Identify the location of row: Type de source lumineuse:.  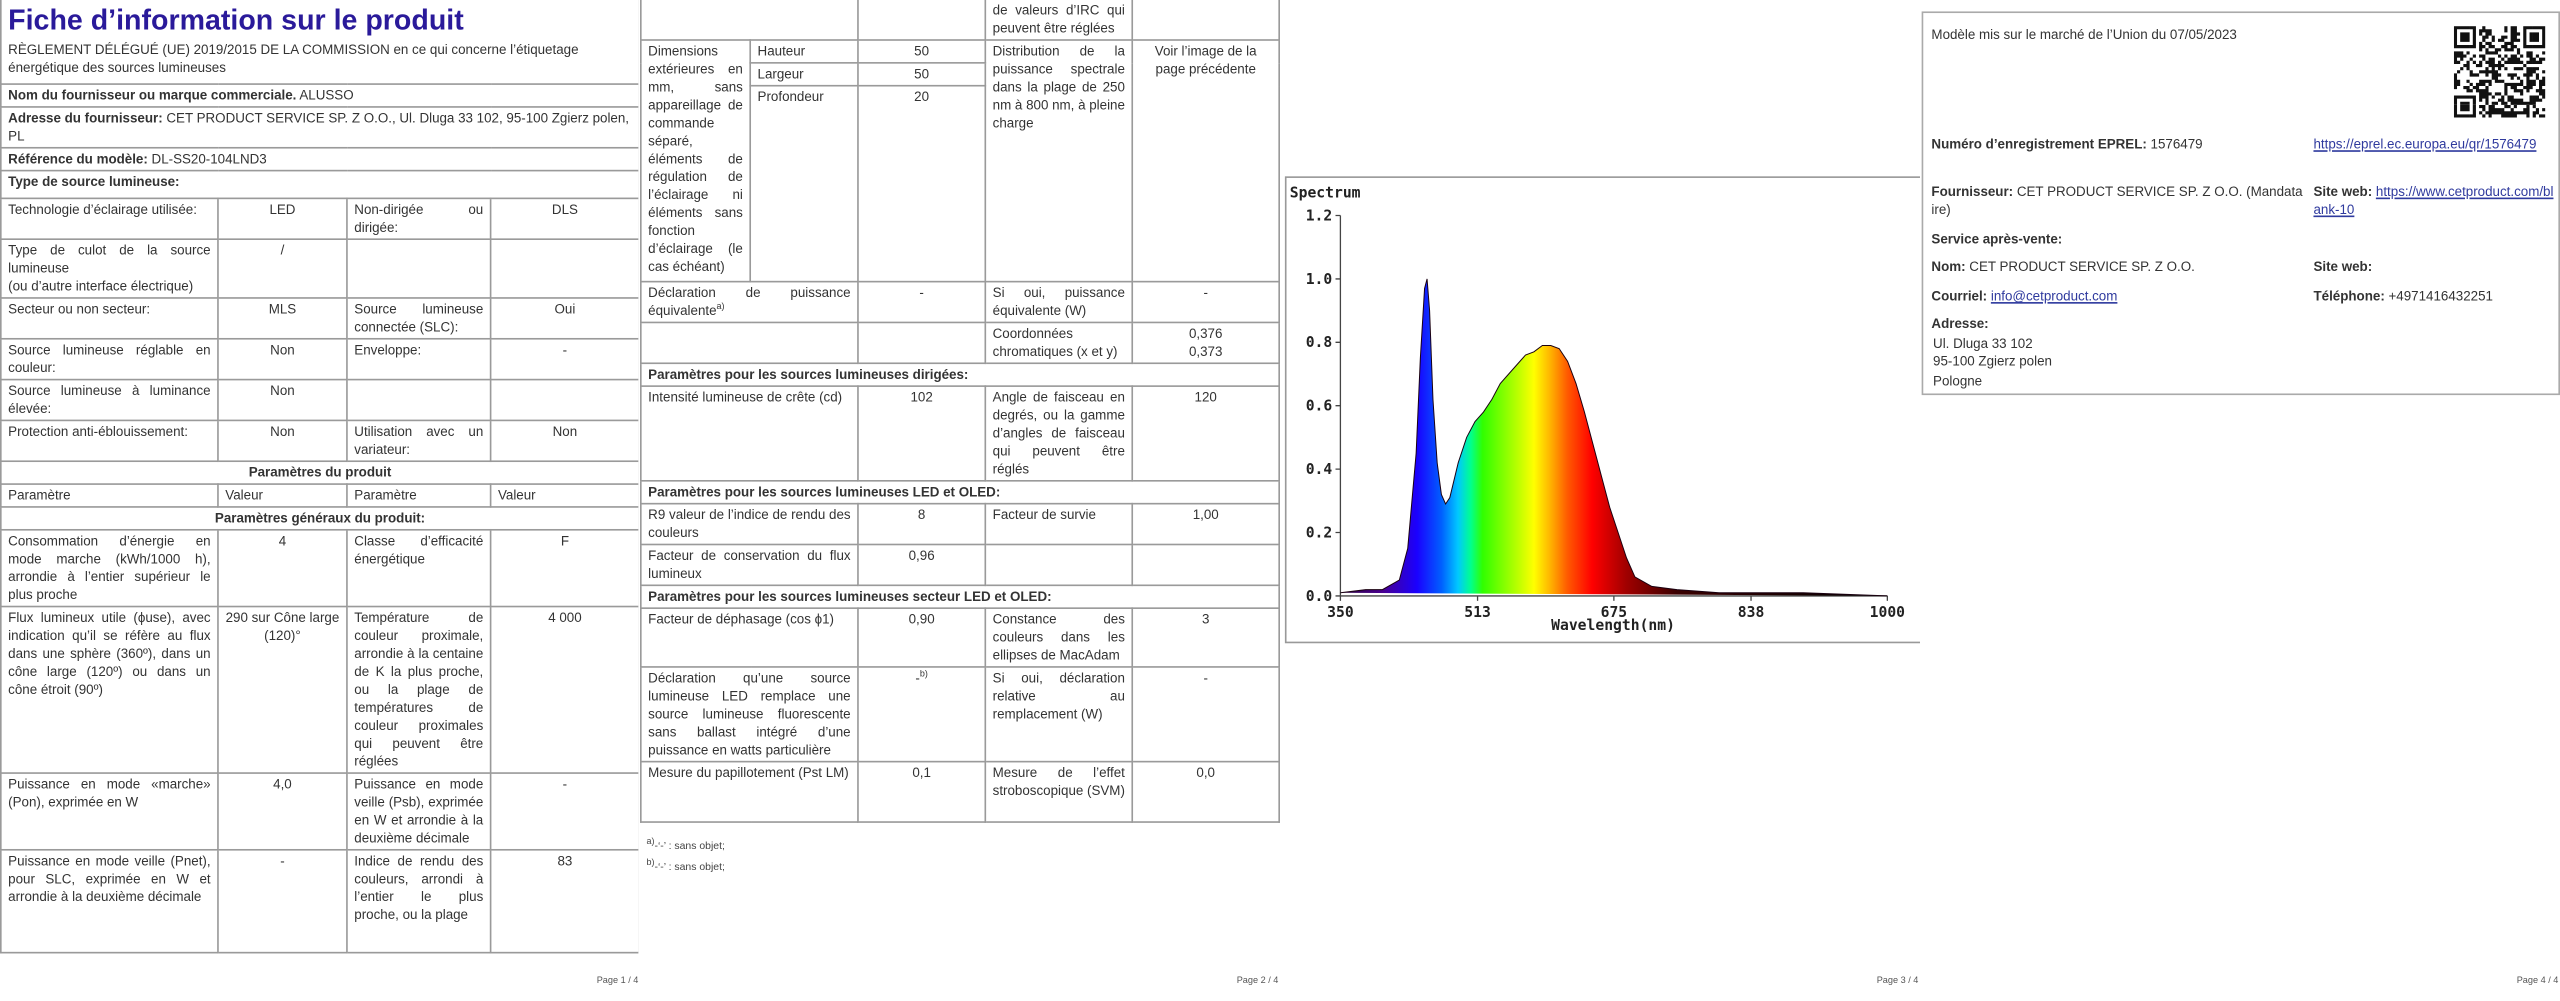
(319, 184).